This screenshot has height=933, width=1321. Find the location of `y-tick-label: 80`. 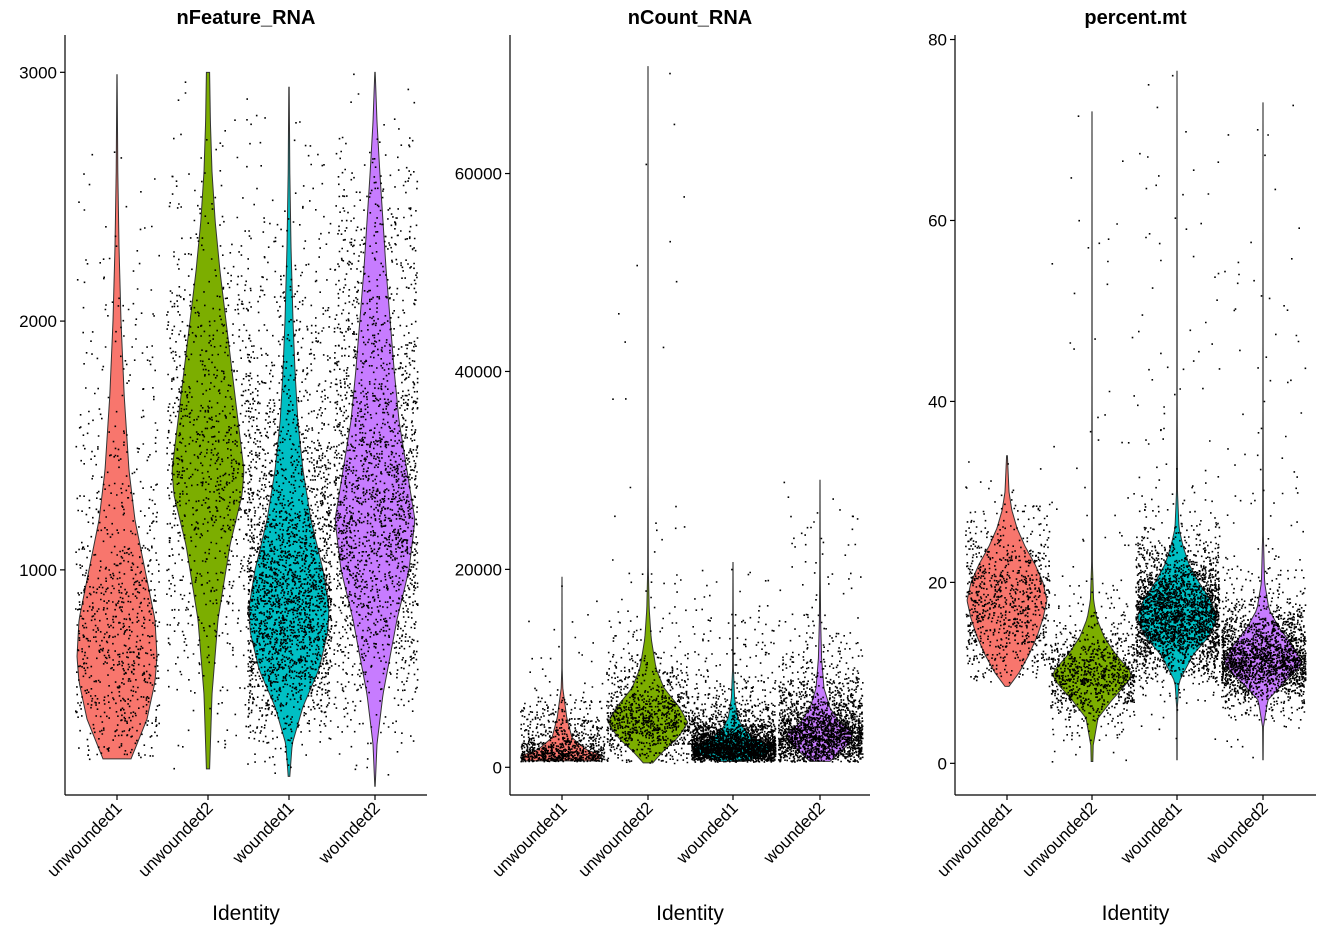

y-tick-label: 80 is located at coordinates (937, 40).